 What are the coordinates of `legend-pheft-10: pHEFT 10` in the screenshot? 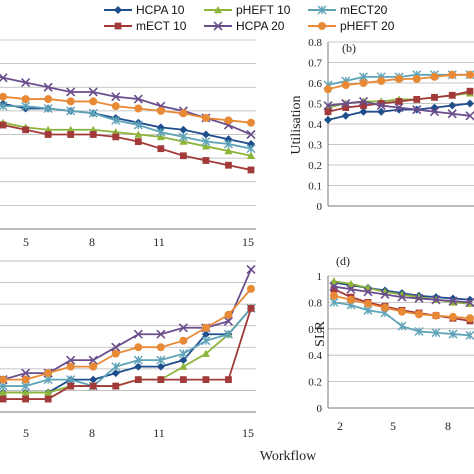 It's located at (247, 10).